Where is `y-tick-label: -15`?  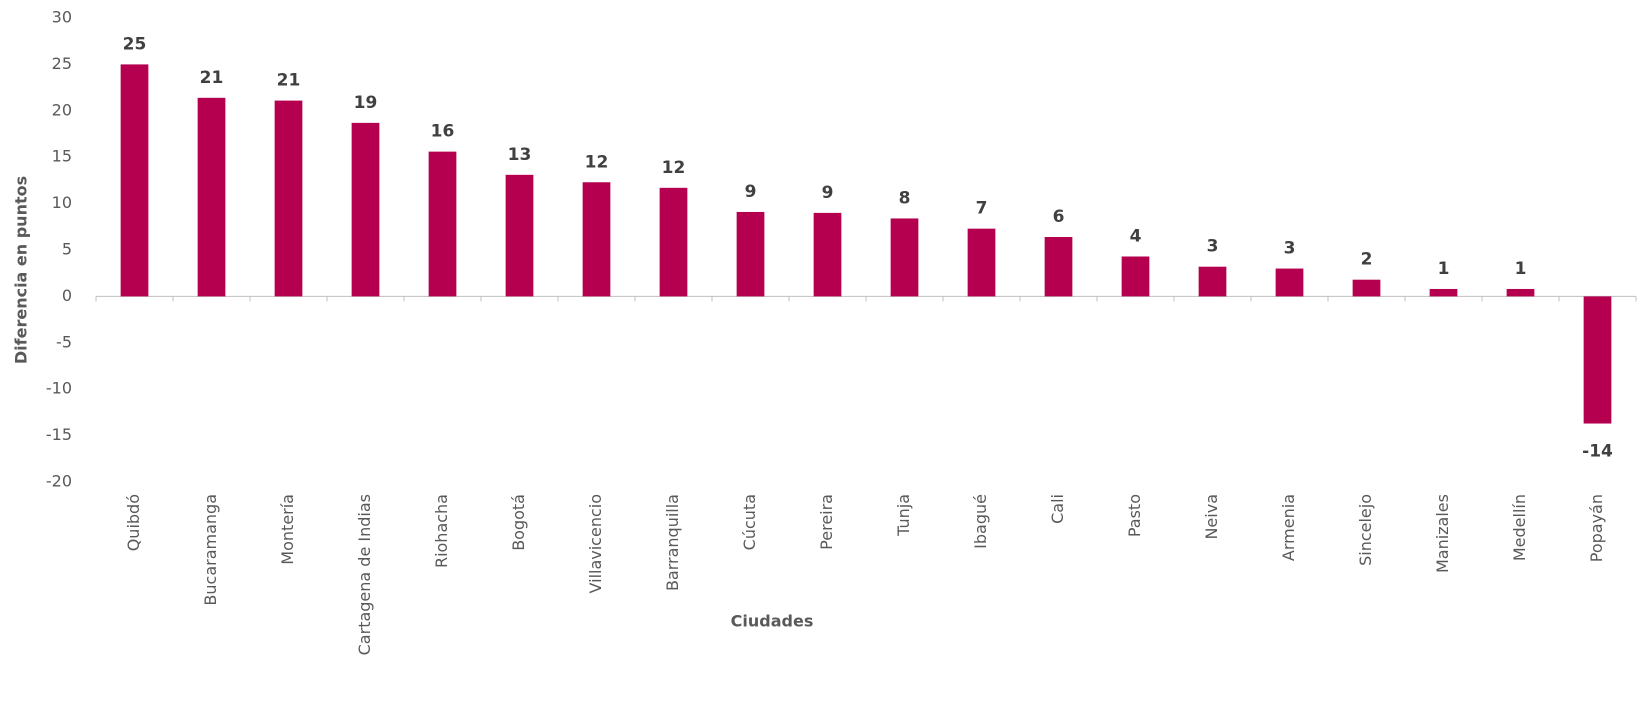
y-tick-label: -15 is located at coordinates (59, 434).